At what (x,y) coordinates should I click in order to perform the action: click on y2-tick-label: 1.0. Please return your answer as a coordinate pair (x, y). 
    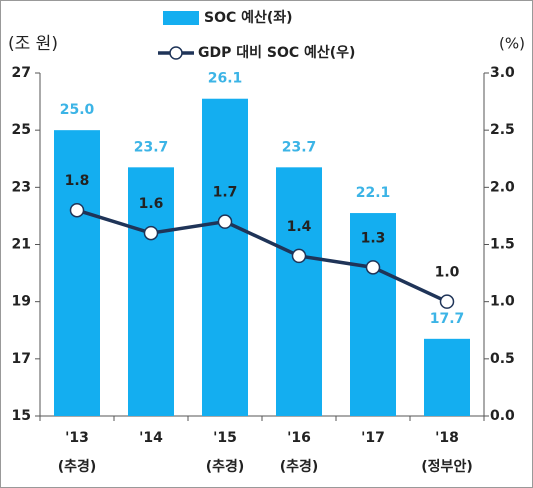
    Looking at the image, I should click on (502, 302).